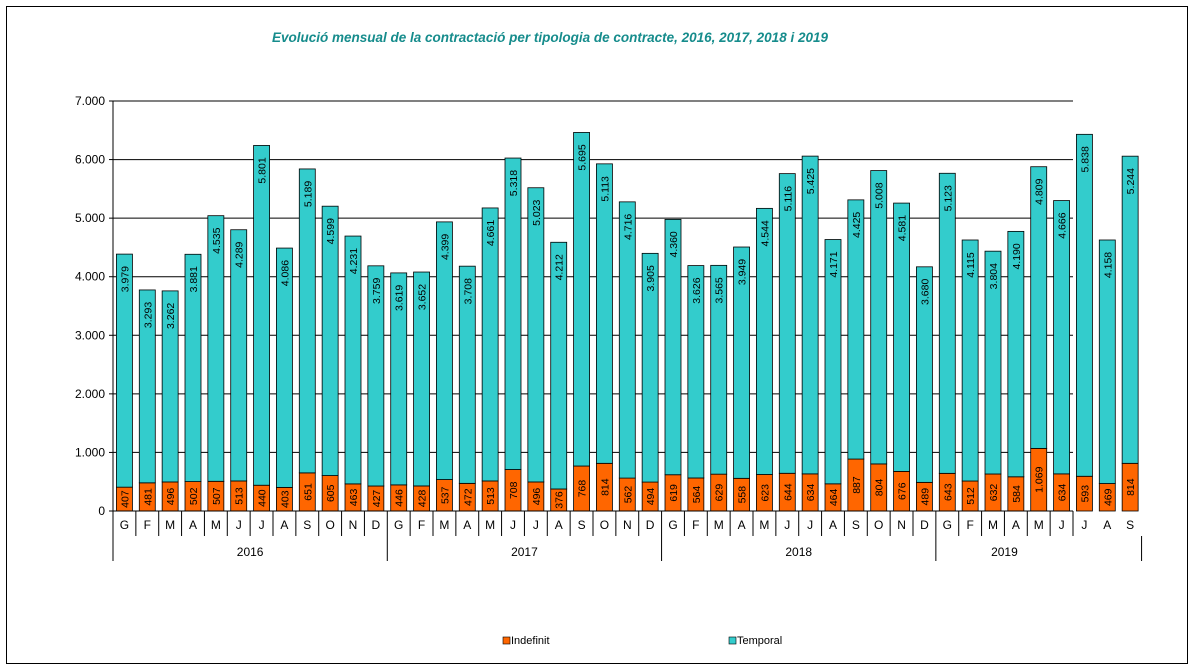 The width and height of the screenshot is (1196, 672). What do you see at coordinates (994, 276) in the screenshot?
I see `data-label-temporal: 3.804` at bounding box center [994, 276].